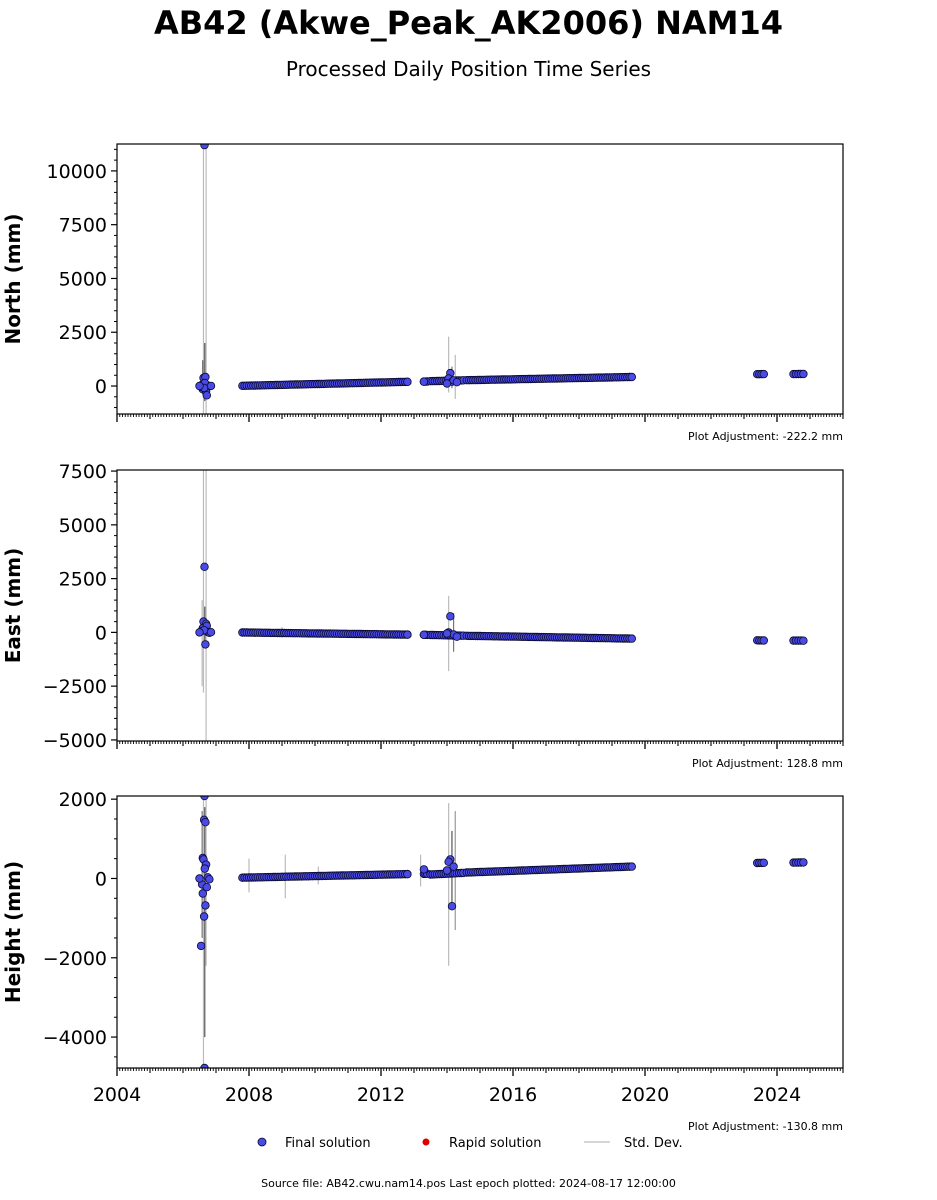 The height and width of the screenshot is (1200, 937). I want to click on legend-item-final: Final solution, so click(314, 1143).